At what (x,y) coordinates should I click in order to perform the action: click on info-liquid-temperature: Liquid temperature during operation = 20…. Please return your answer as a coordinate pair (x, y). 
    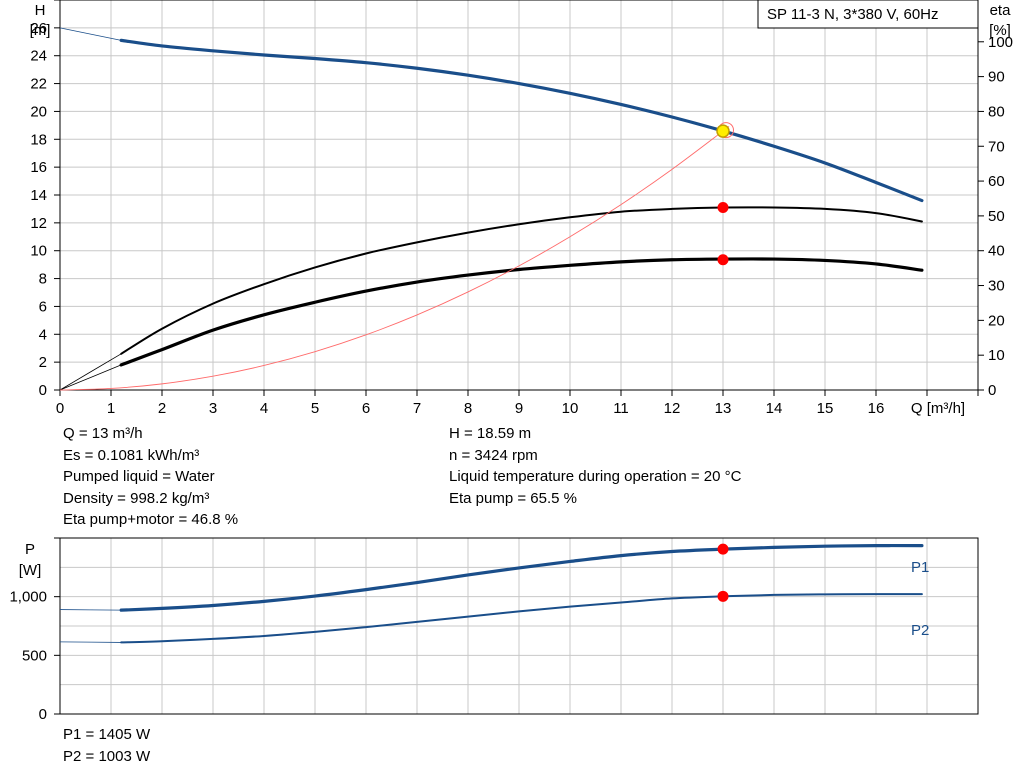
    Looking at the image, I should click on (595, 476).